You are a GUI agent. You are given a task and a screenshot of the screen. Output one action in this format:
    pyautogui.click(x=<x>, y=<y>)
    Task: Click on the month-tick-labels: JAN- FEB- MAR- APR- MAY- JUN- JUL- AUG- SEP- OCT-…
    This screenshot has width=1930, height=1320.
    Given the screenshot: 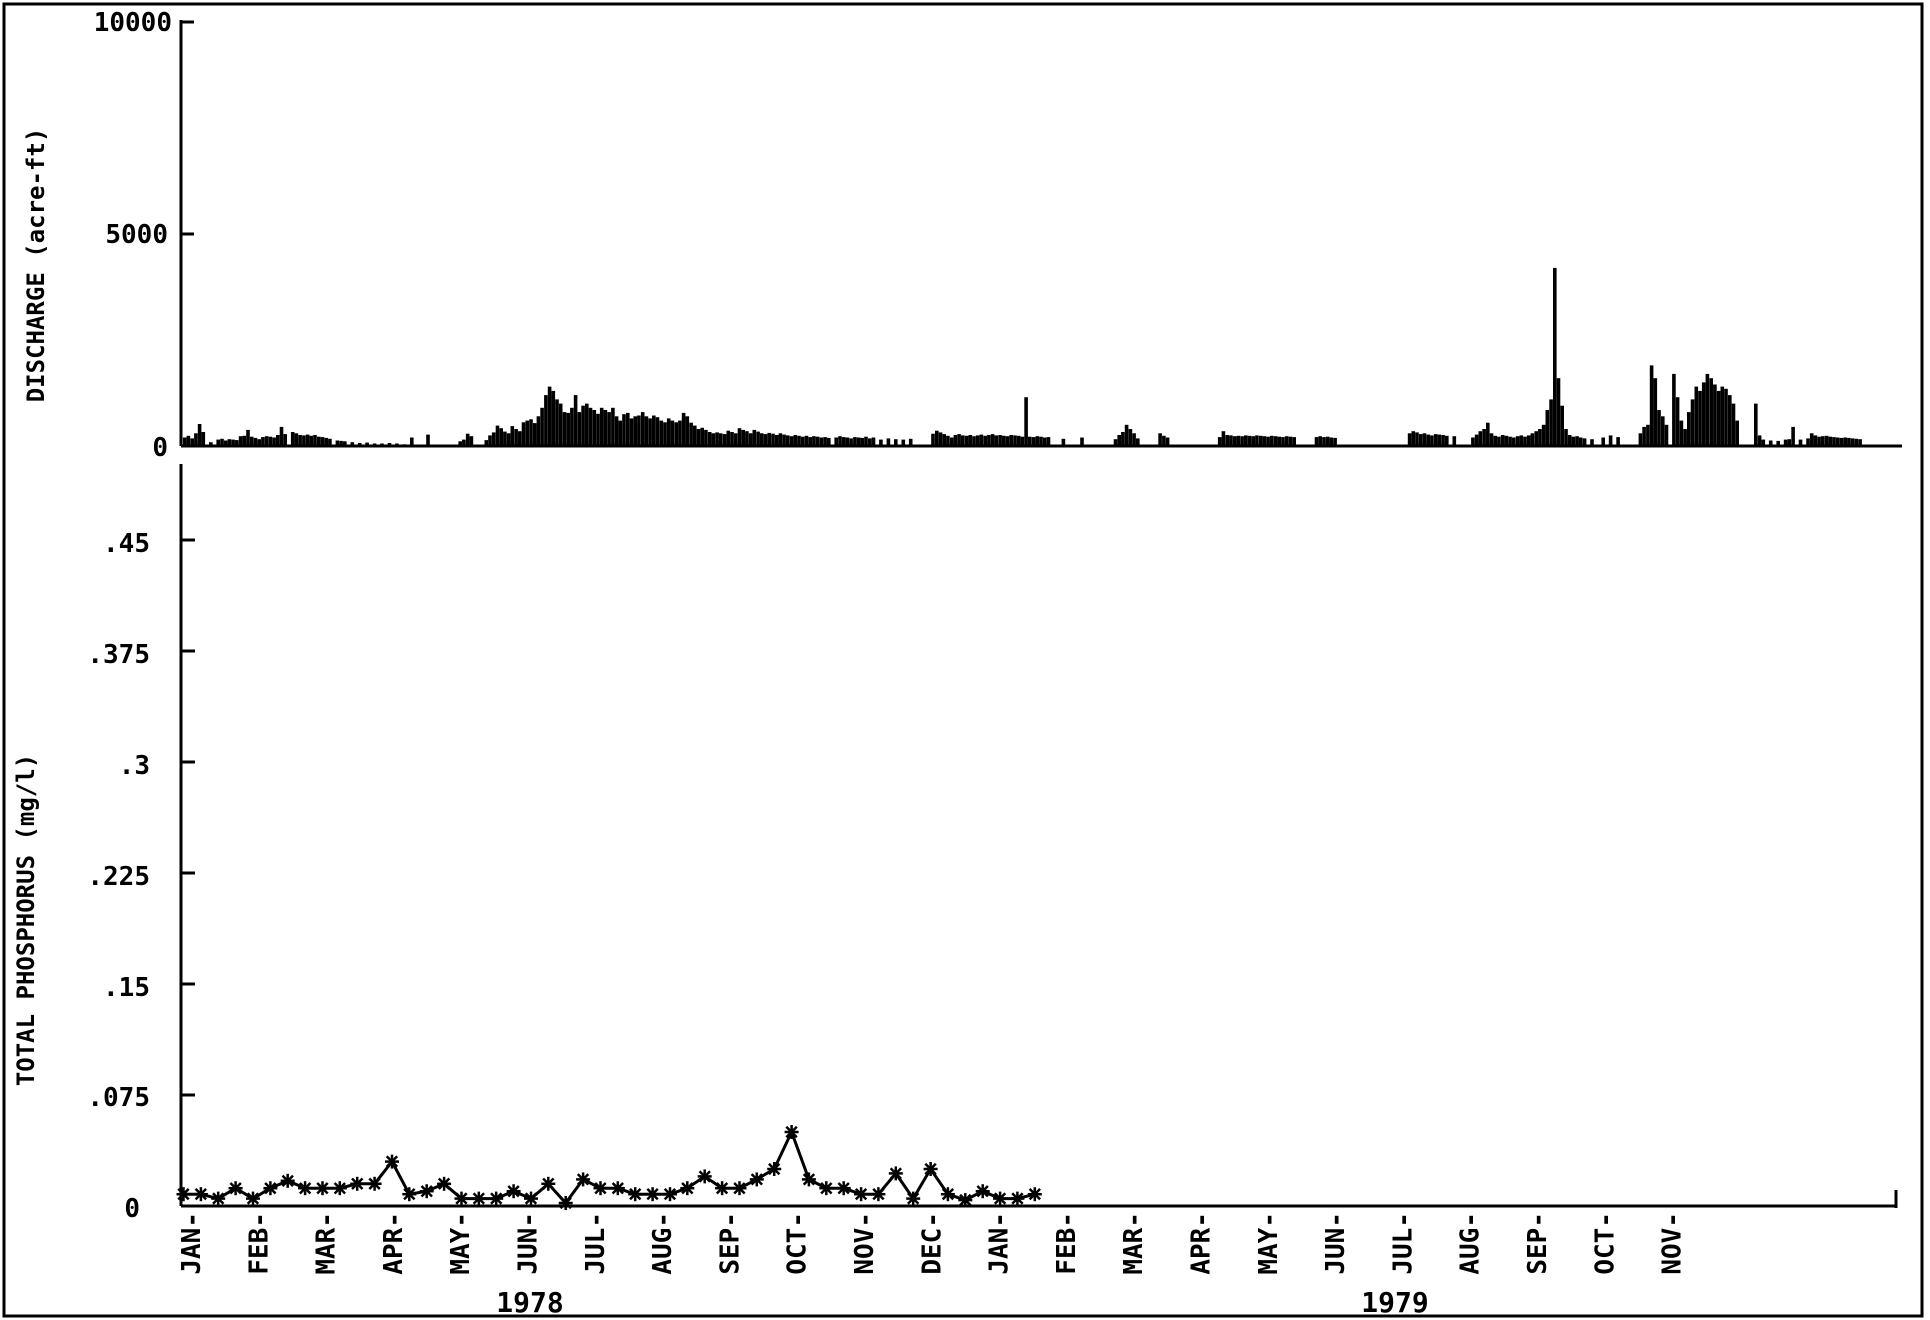 What is the action you would take?
    pyautogui.click(x=932, y=1243)
    